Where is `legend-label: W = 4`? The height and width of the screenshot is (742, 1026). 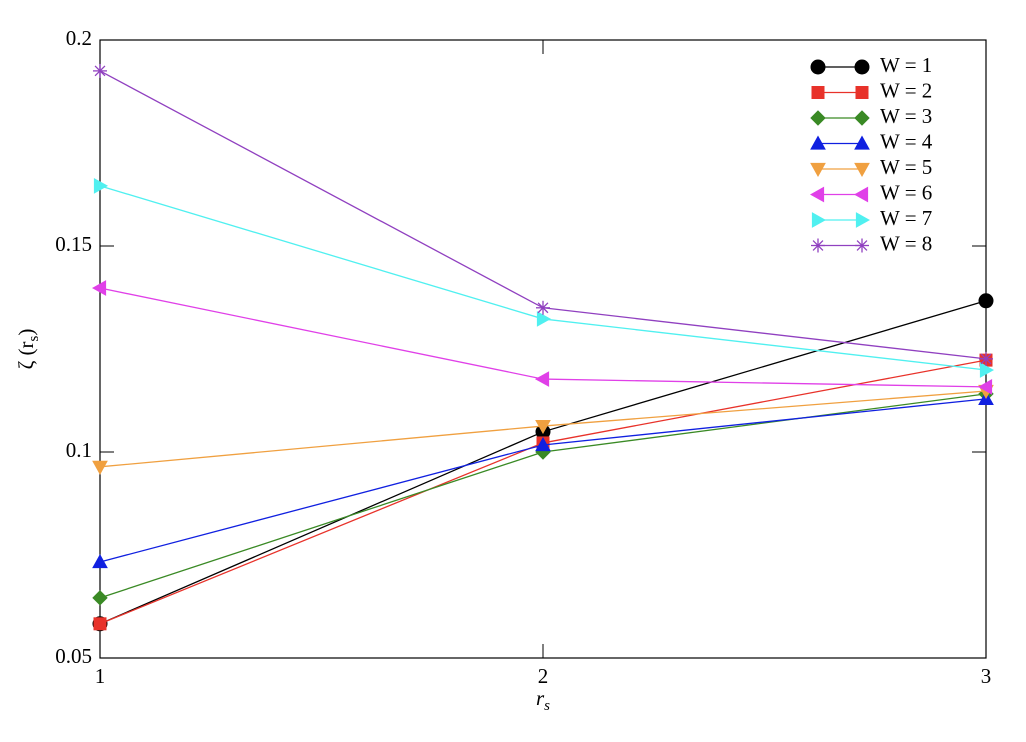 legend-label: W = 4 is located at coordinates (906, 141).